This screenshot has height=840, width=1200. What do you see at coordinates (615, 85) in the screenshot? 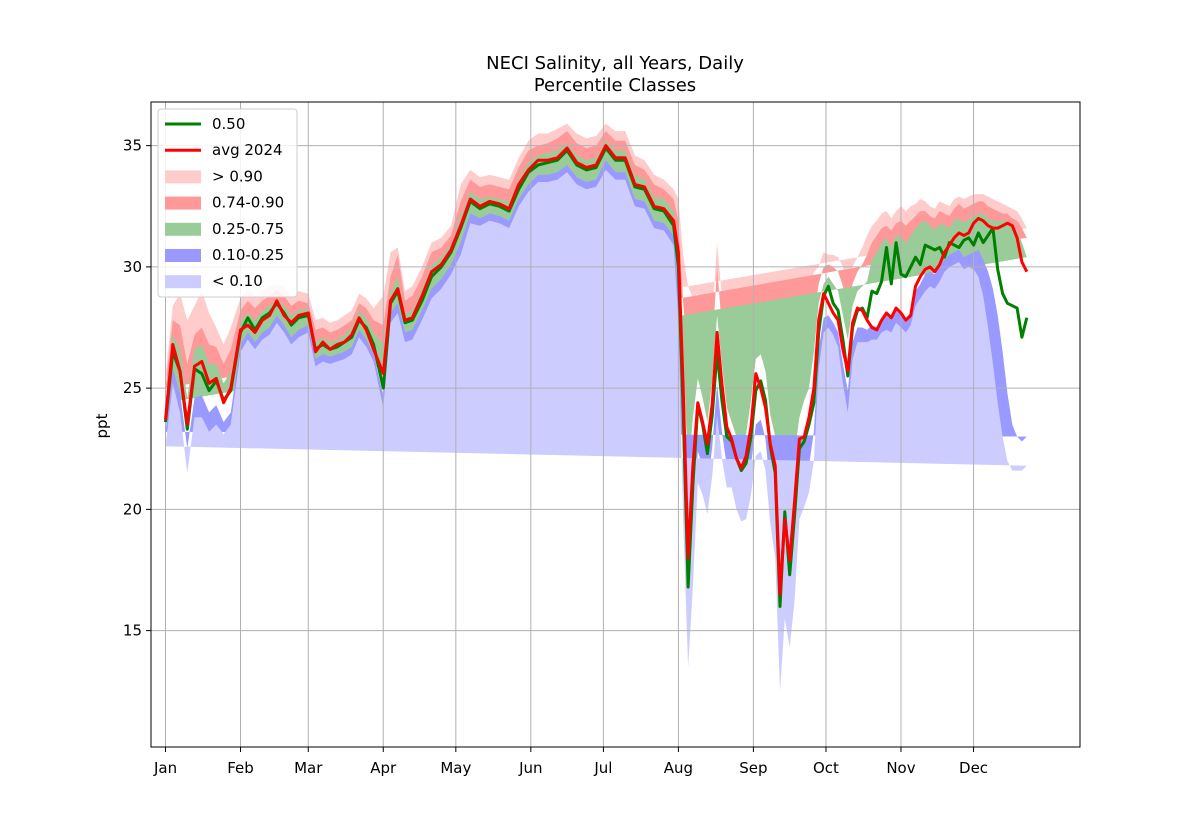
I see `chart-subtitle: Percentile Classes` at bounding box center [615, 85].